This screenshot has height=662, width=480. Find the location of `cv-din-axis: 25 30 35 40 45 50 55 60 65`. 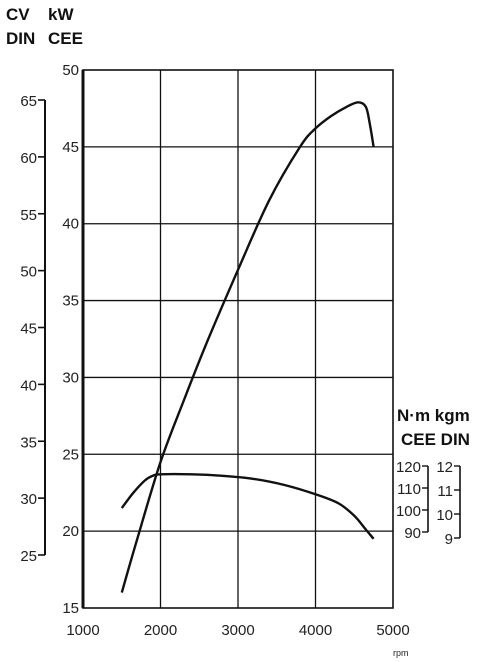

cv-din-axis: 25 30 35 40 45 50 55 60 65 is located at coordinates (33, 329).